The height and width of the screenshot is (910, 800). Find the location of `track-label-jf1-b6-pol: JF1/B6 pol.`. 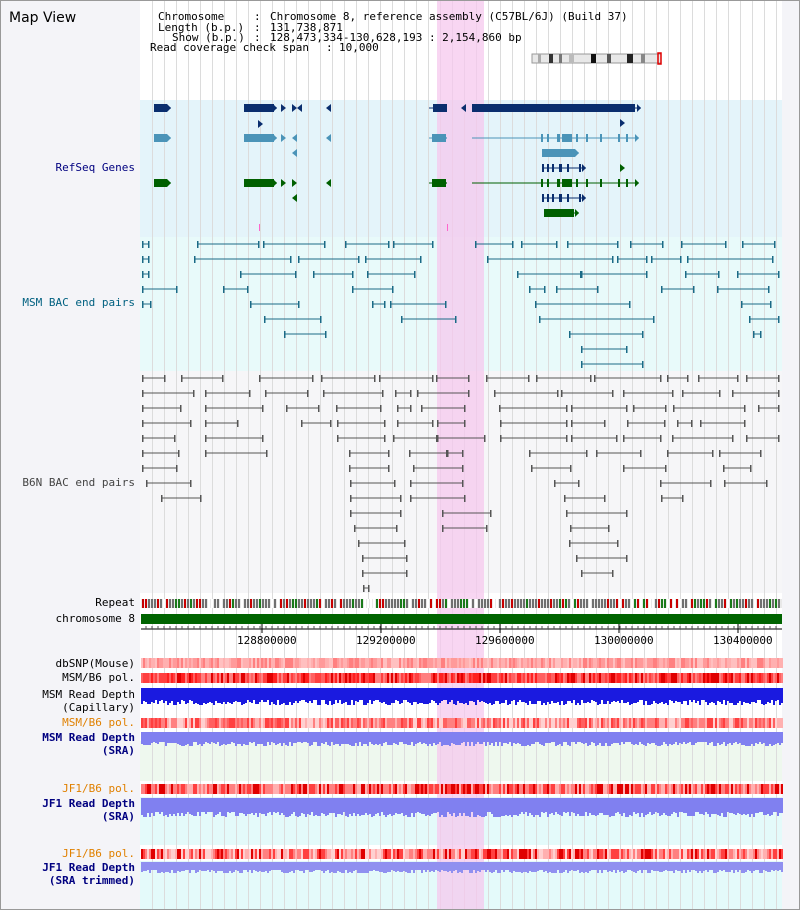

track-label-jf1-b6-pol: JF1/B6 pol. is located at coordinates (98, 788).